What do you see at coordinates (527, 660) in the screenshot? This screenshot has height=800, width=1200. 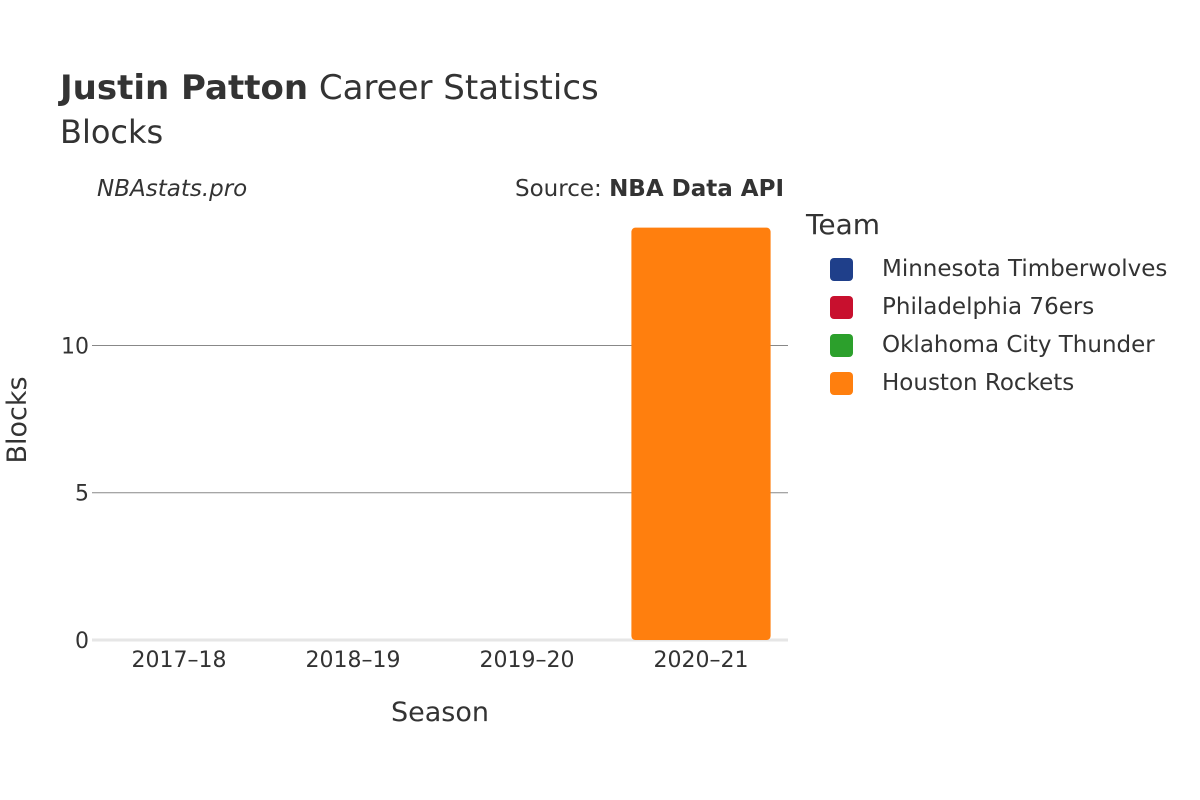 I see `x-tick-label: 2019–20` at bounding box center [527, 660].